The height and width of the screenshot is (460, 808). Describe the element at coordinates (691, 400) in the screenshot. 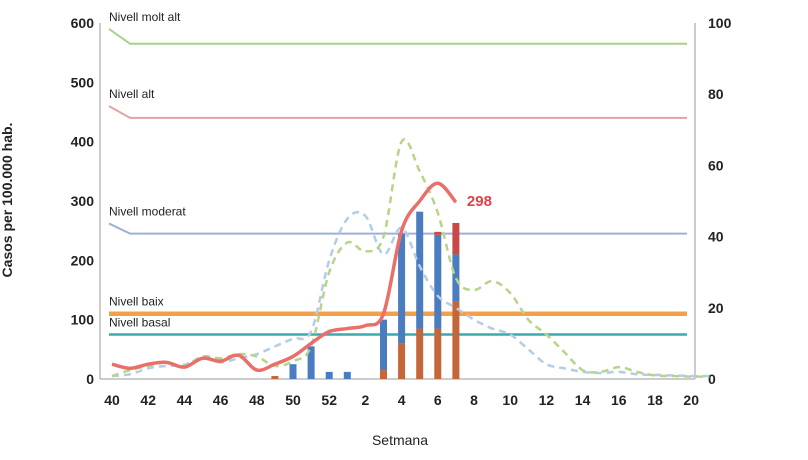

I see `x-tick-label: 20` at that location.